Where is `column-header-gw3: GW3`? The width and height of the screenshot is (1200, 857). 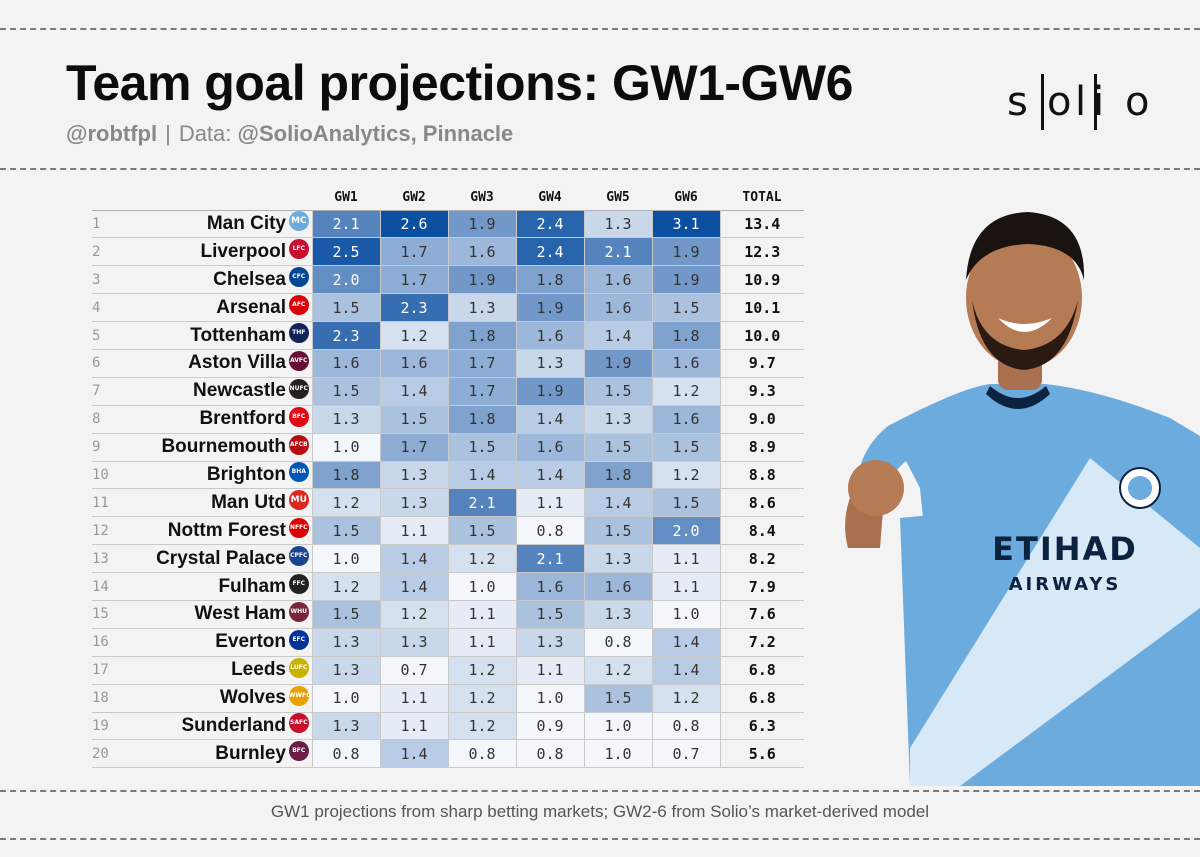 column-header-gw3: GW3 is located at coordinates (482, 198).